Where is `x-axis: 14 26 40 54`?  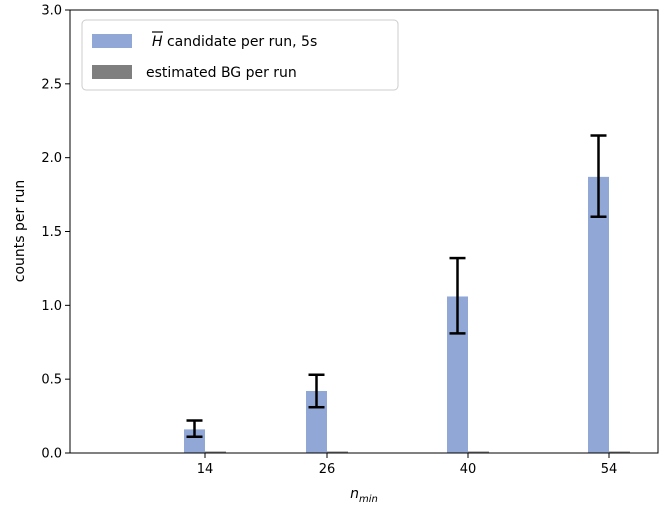 x-axis: 14 26 40 54 is located at coordinates (407, 465).